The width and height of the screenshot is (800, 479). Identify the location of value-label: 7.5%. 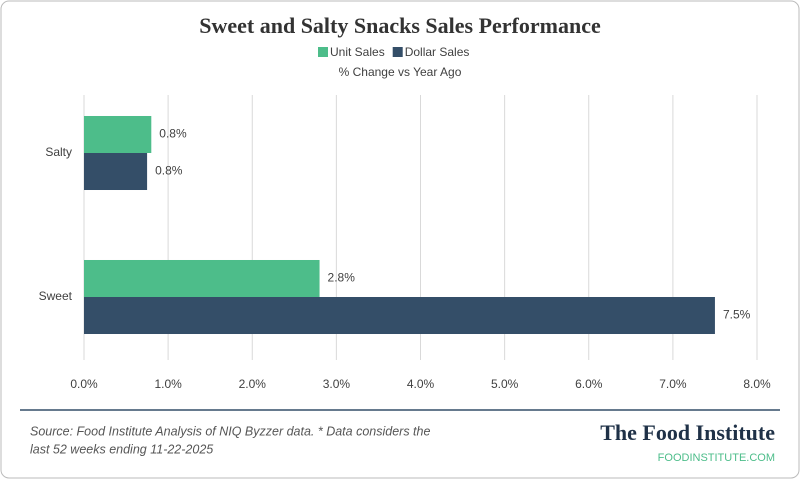
(737, 315).